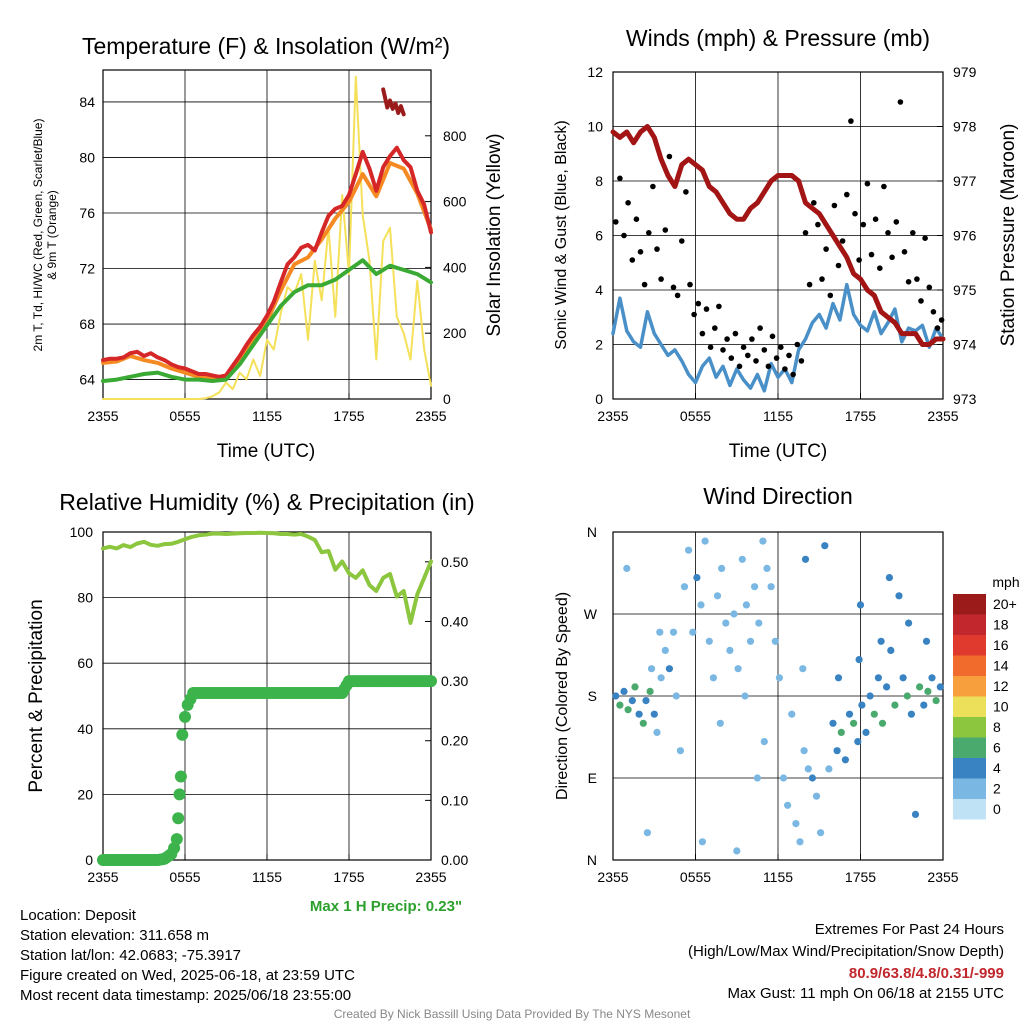 The width and height of the screenshot is (1024, 1024). I want to click on y2-axis-label: Station Pressure (Maroon), so click(1008, 235).